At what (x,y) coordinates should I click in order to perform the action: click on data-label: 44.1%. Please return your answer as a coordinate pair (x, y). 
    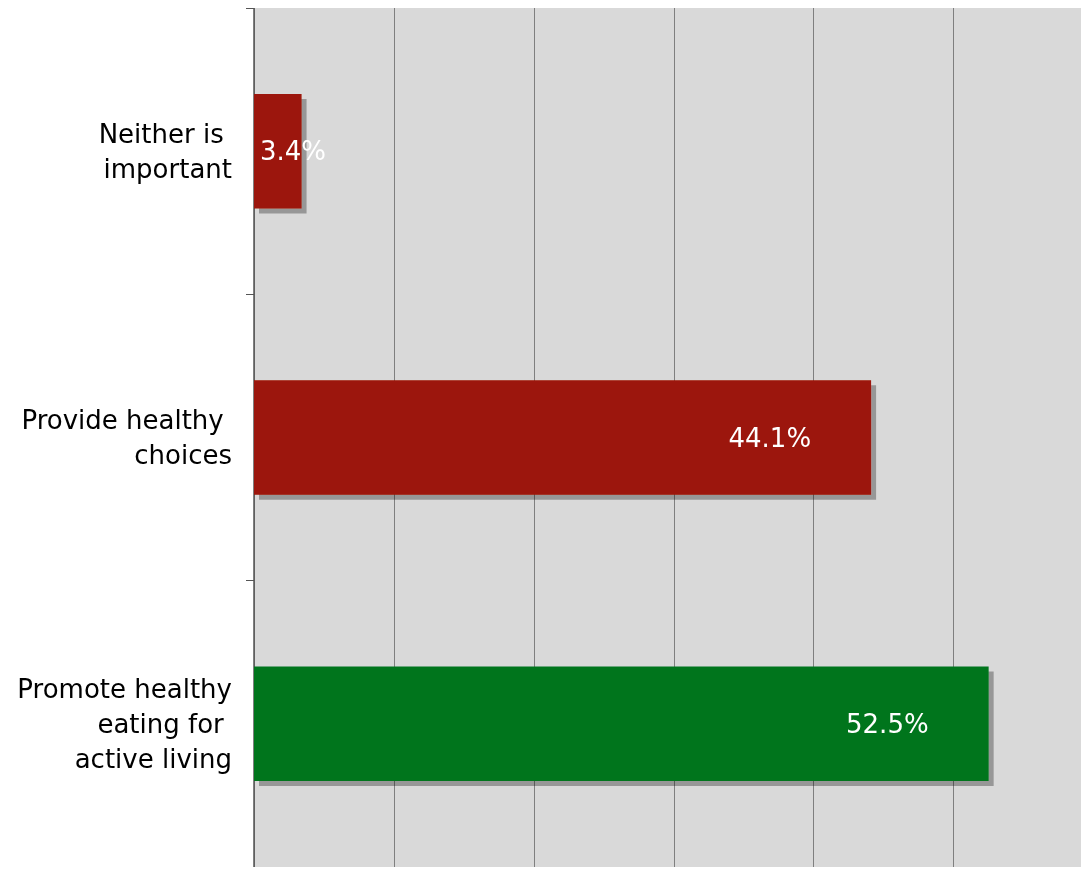
    Looking at the image, I should click on (770, 437).